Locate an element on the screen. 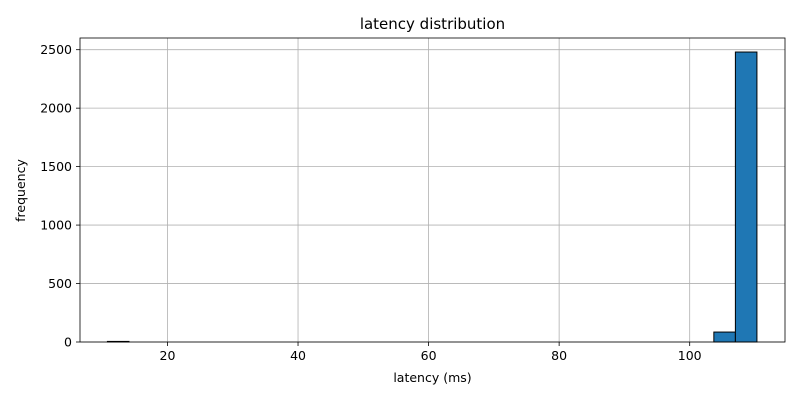 The image size is (800, 400). x-tick-label-0: 20 is located at coordinates (168, 355).